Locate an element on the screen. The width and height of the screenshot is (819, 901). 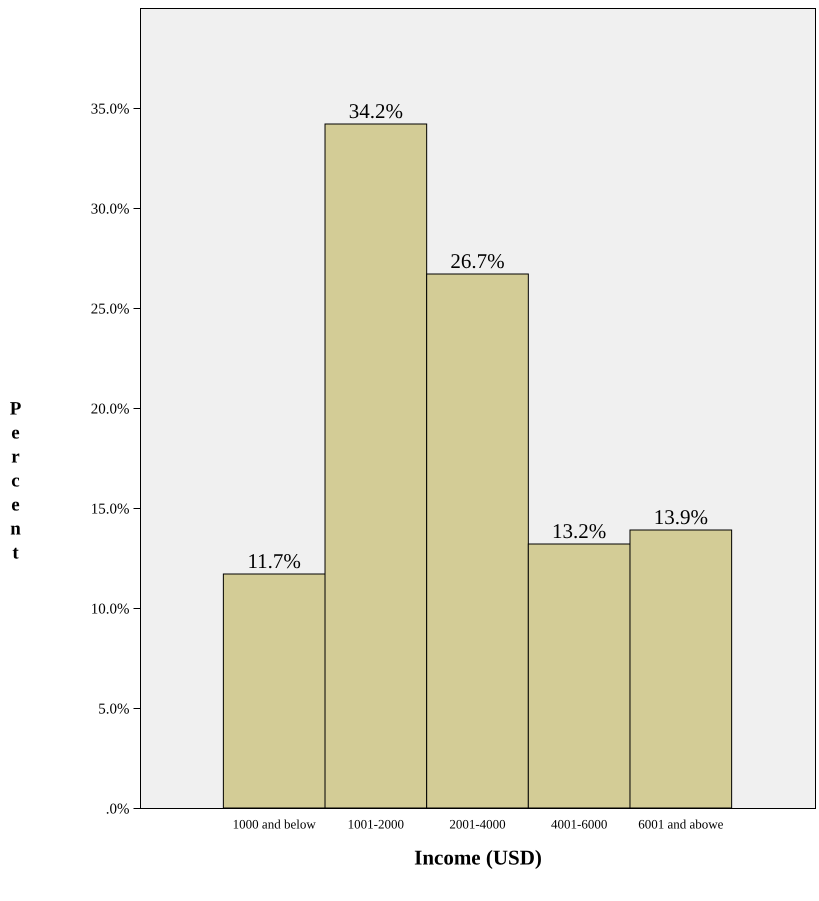
y-tick-label: 20.0% is located at coordinates (110, 410).